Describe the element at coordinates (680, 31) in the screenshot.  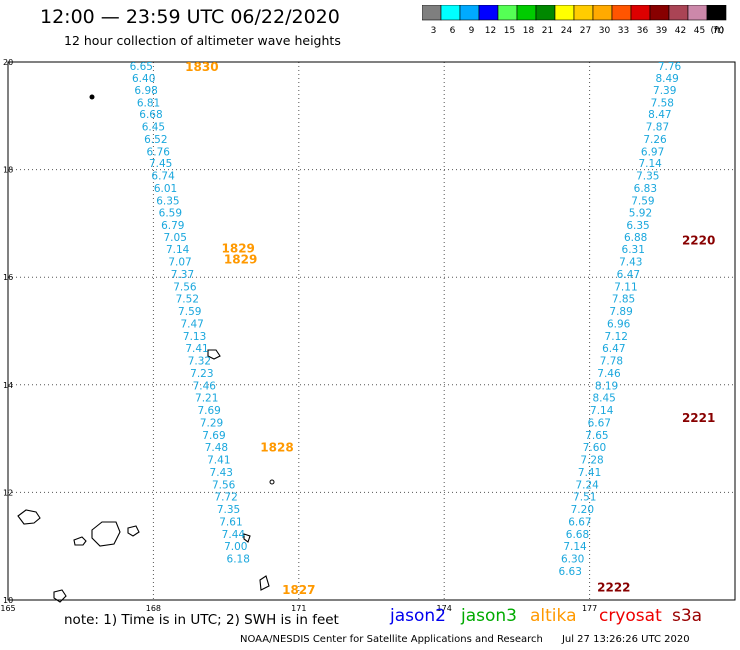
I see `legend-label: 42` at that location.